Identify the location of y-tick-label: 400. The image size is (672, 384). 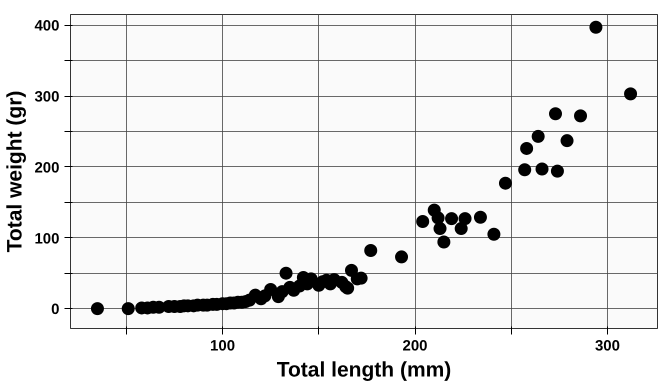
(47, 26).